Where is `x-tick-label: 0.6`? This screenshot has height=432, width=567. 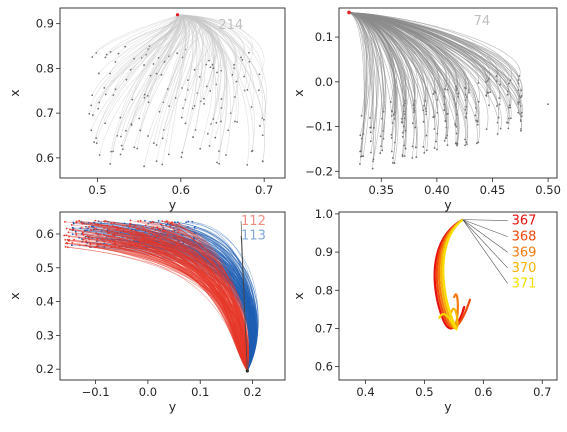 x-tick-label: 0.6 is located at coordinates (483, 392).